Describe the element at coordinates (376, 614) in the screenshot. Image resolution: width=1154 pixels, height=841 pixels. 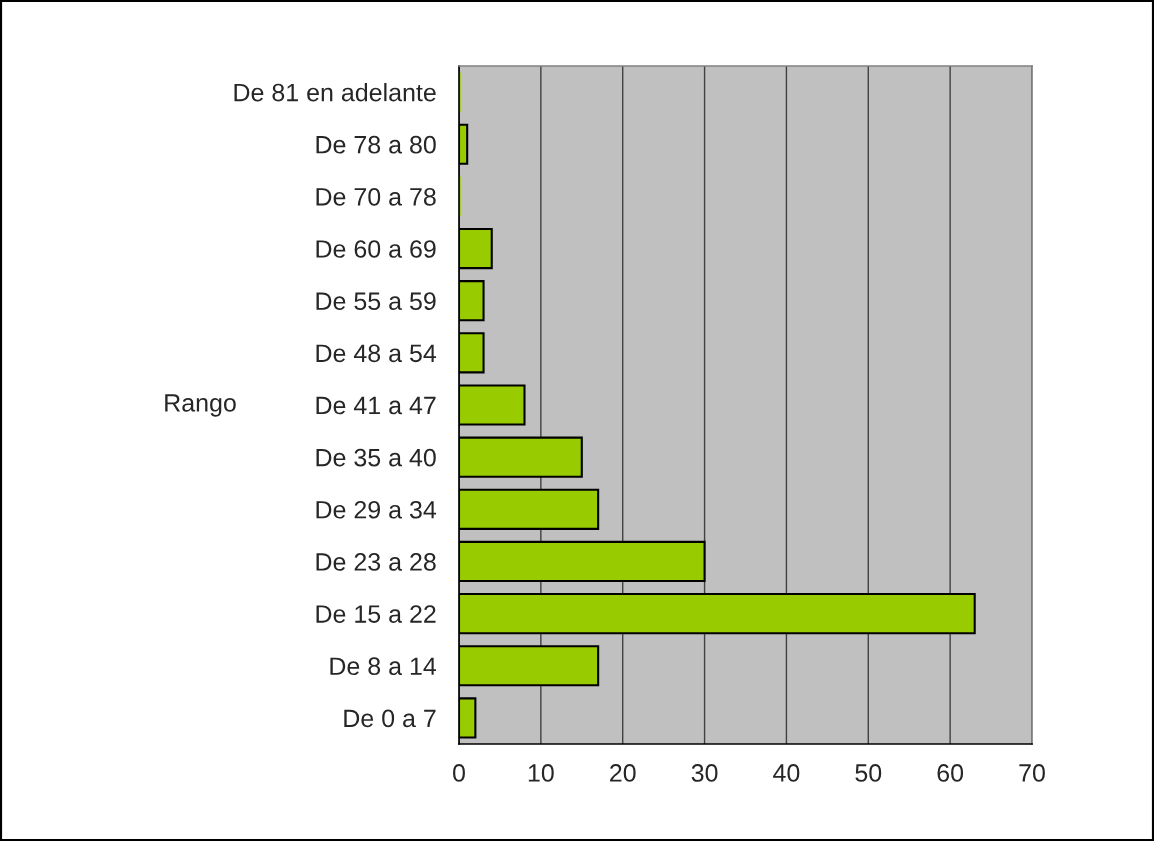
I see `y-tick-label: De 15 a 22` at that location.